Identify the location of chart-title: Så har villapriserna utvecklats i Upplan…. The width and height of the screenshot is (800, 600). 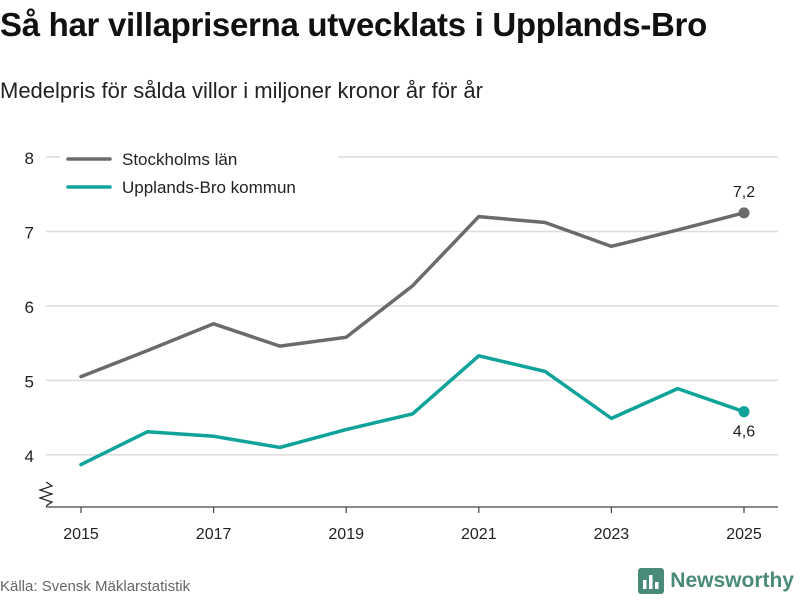
(353, 24).